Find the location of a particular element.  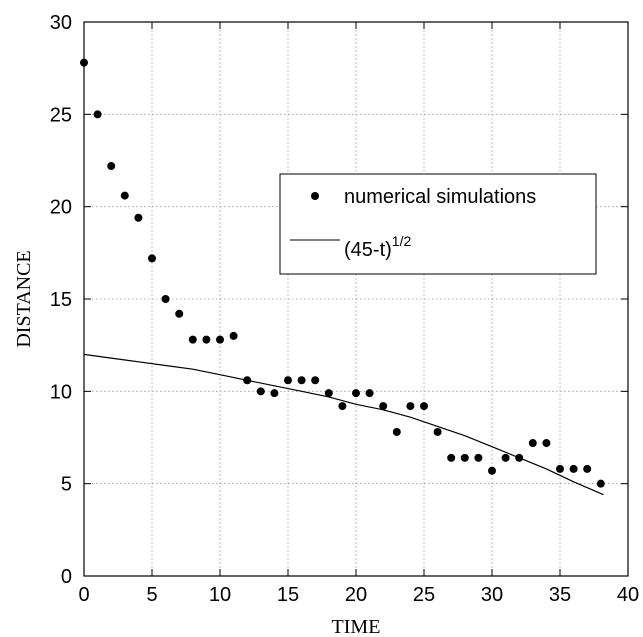

y-tick-label: 20 is located at coordinates (61, 208).